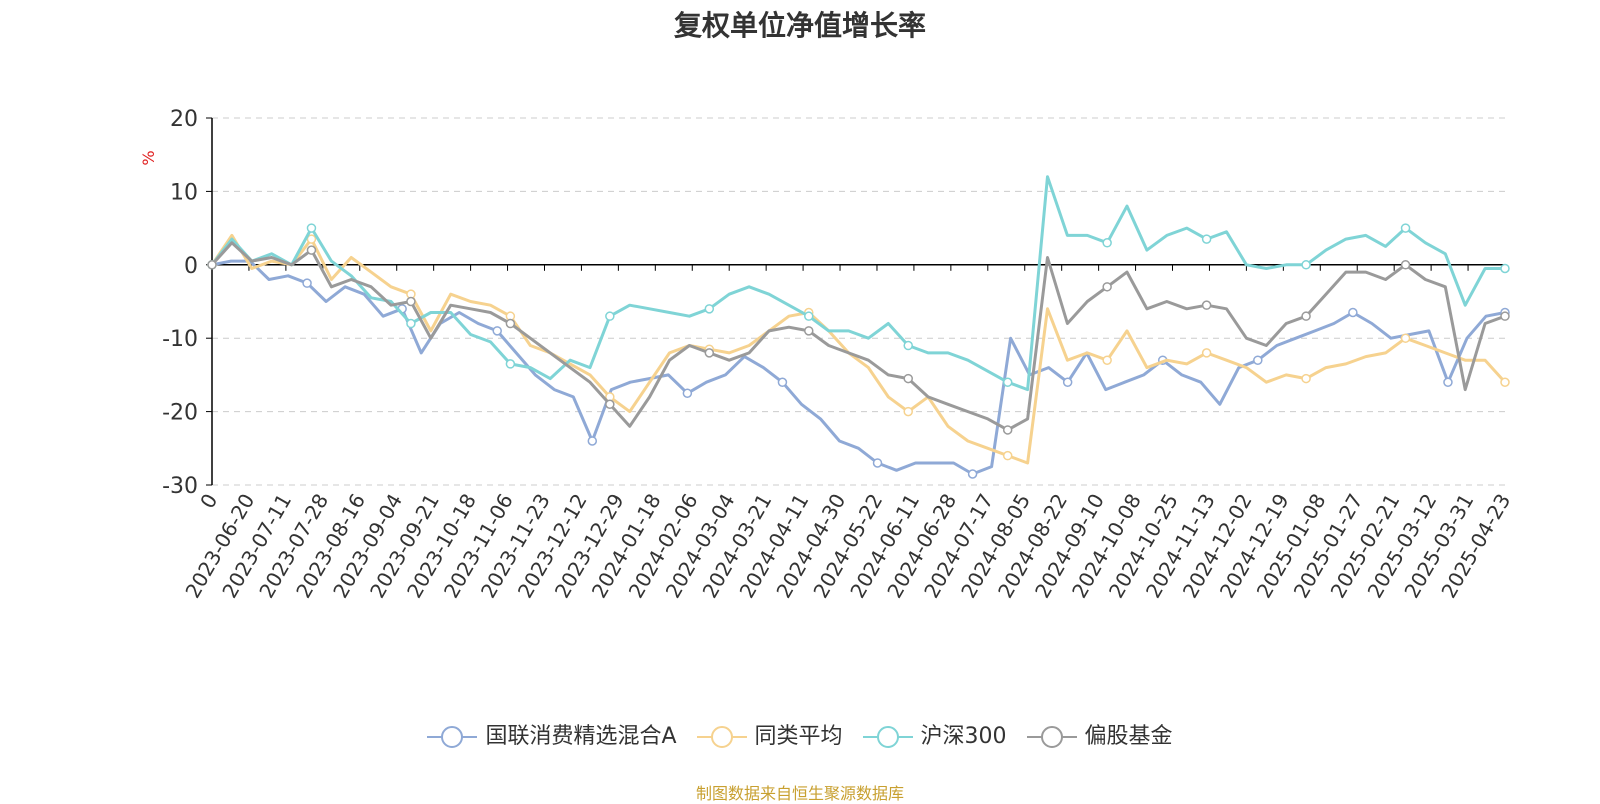 The height and width of the screenshot is (804, 1600). What do you see at coordinates (963, 736) in the screenshot?
I see `legend-label: 沪深300` at bounding box center [963, 736].